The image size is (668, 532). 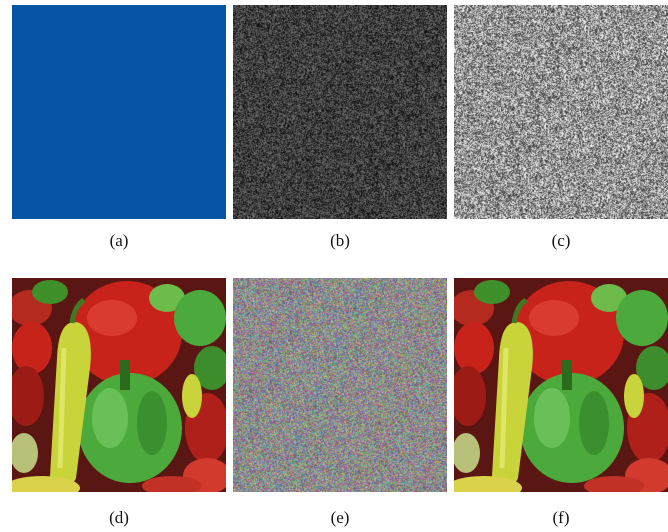 I want to click on solid-blue-canvas, so click(x=119, y=112).